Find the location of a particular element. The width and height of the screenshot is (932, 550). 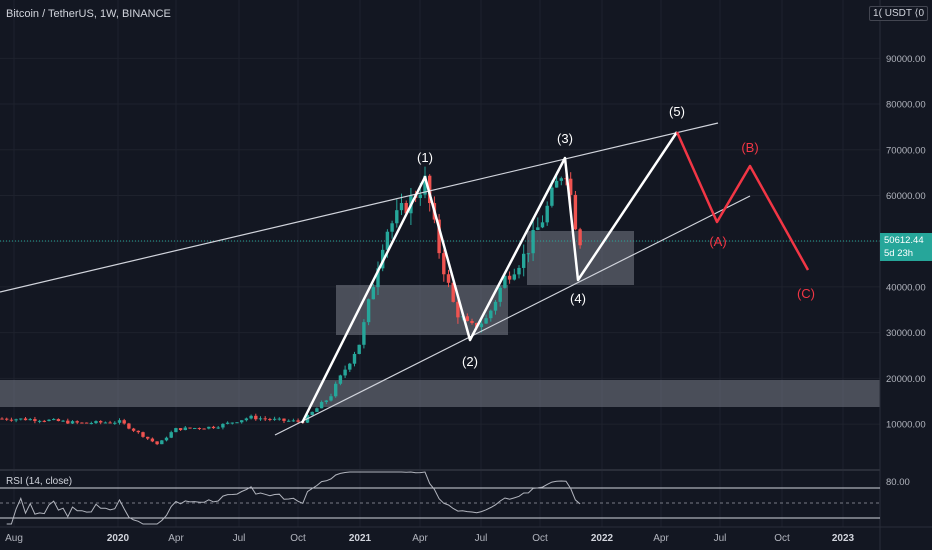

correction-wave-path is located at coordinates (742, 201).